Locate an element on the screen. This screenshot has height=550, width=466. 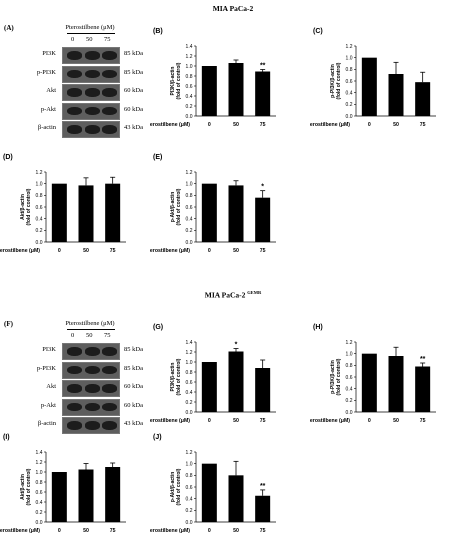
blot-row-label: PI3K is located at coordinates (49, 53).